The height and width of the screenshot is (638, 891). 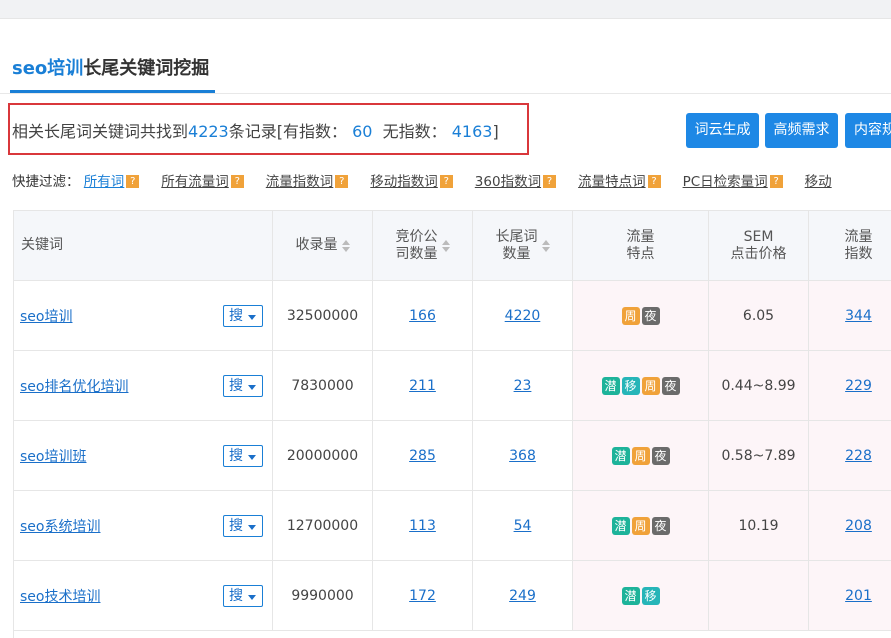 What do you see at coordinates (610, 385) in the screenshot?
I see `traffic-tag: 潜` at bounding box center [610, 385].